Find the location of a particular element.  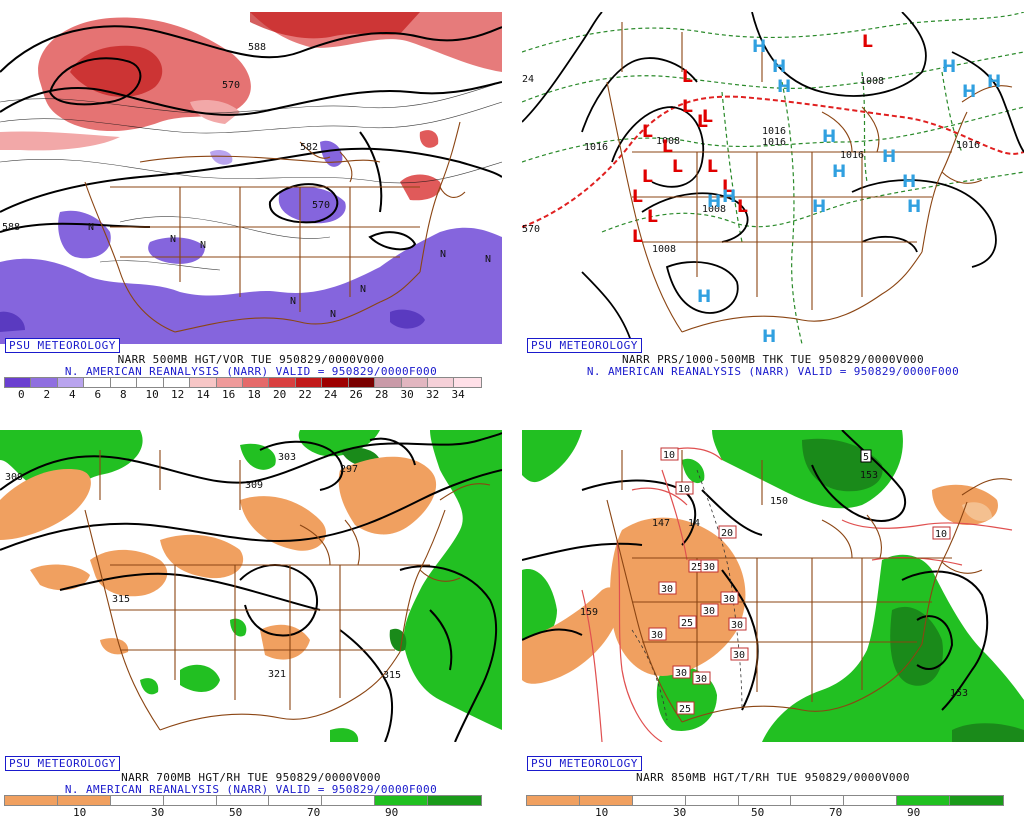

boxed-temperature-label: 20 is located at coordinates (727, 532).